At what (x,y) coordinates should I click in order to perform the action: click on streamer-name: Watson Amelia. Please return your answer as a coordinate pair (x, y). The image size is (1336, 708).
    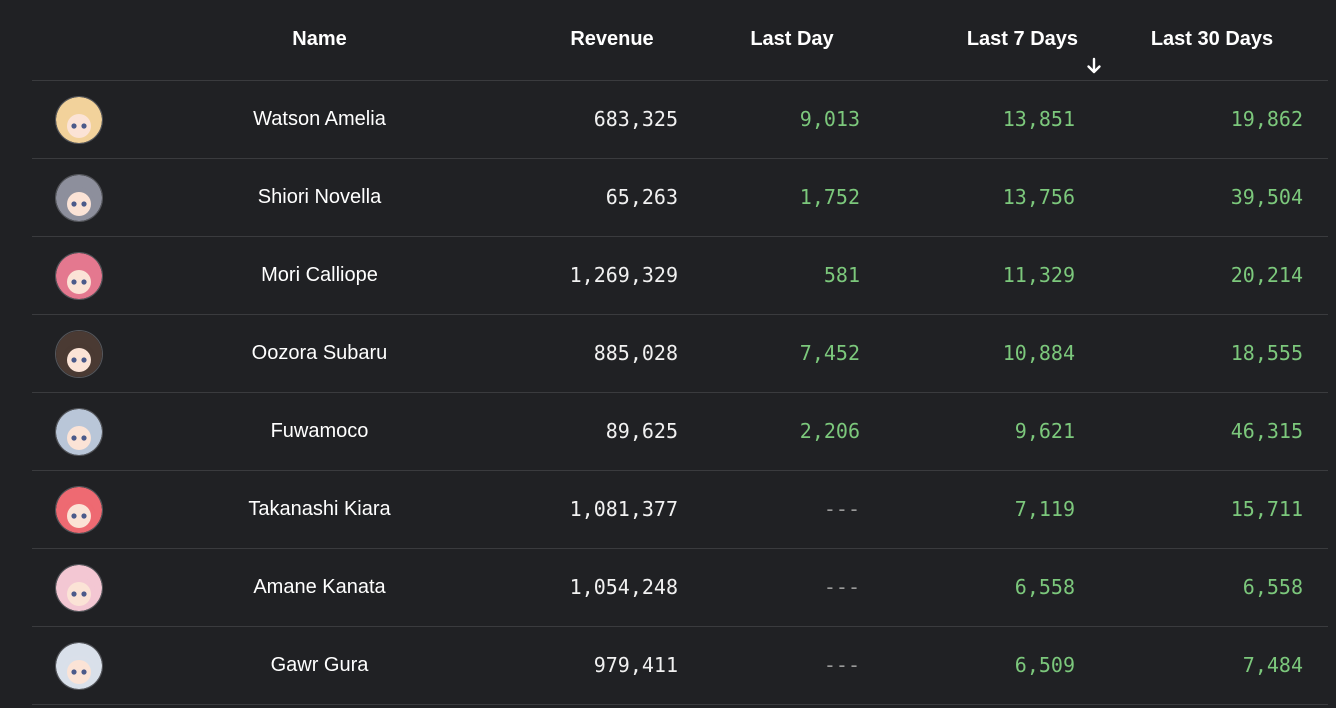
    Looking at the image, I should click on (319, 119).